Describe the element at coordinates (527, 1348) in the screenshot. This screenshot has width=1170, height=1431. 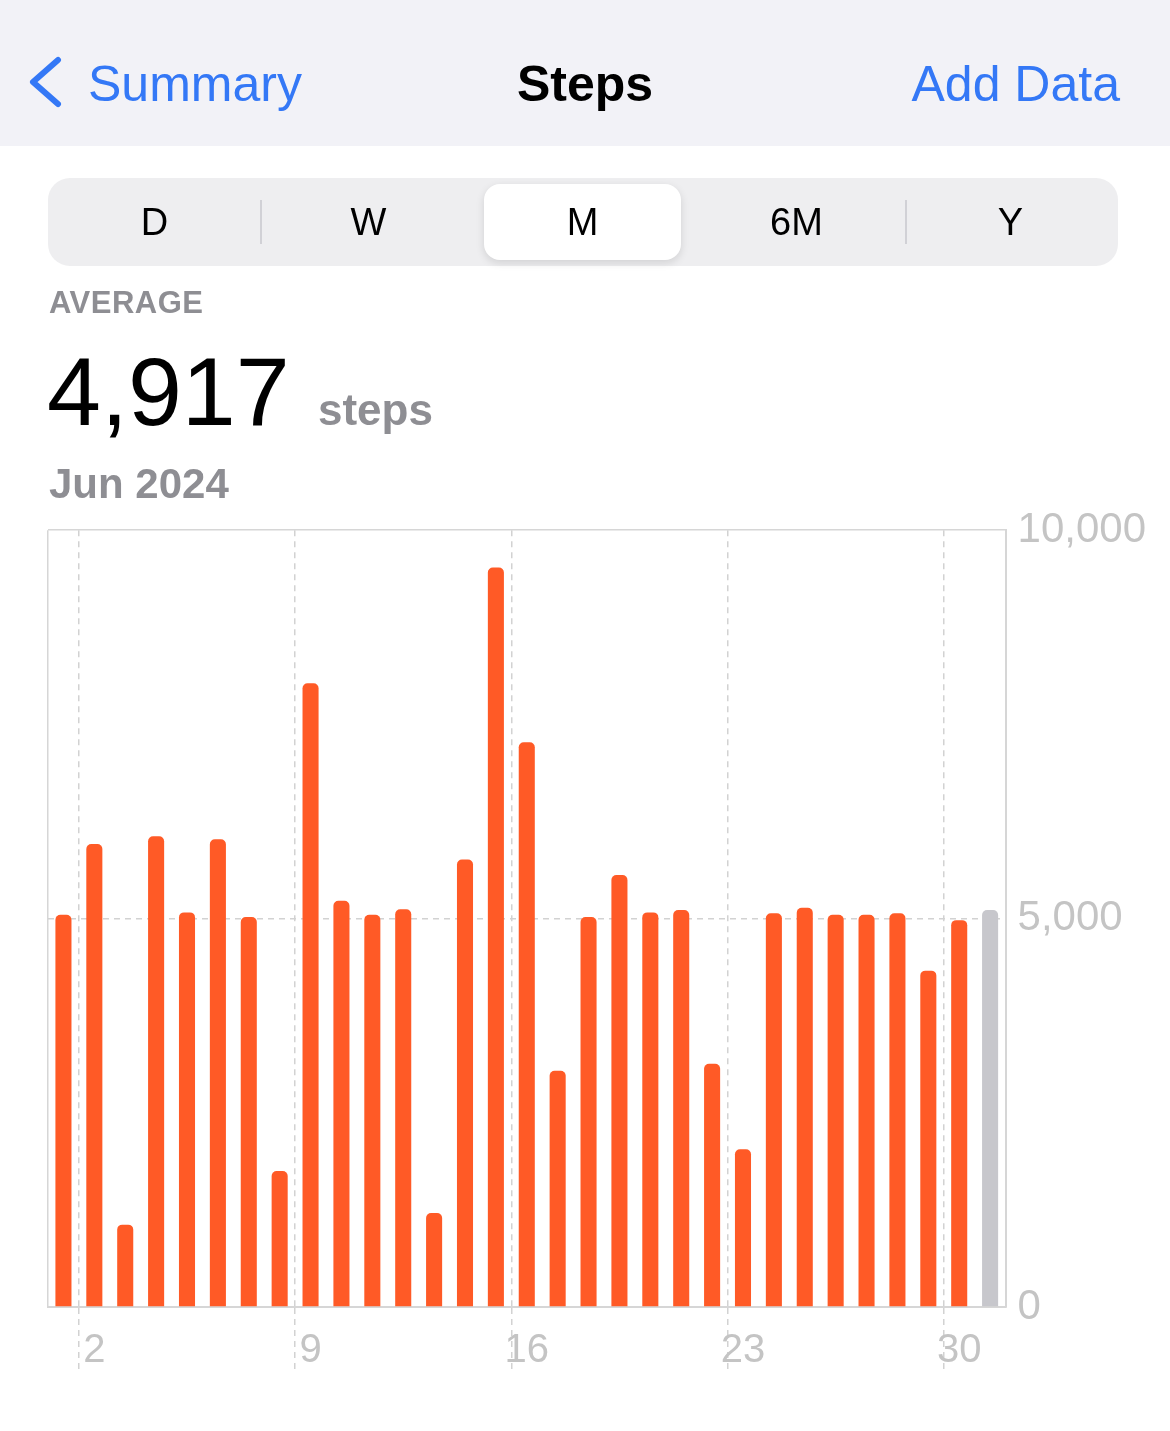
I see `x-tick-label: 16` at that location.